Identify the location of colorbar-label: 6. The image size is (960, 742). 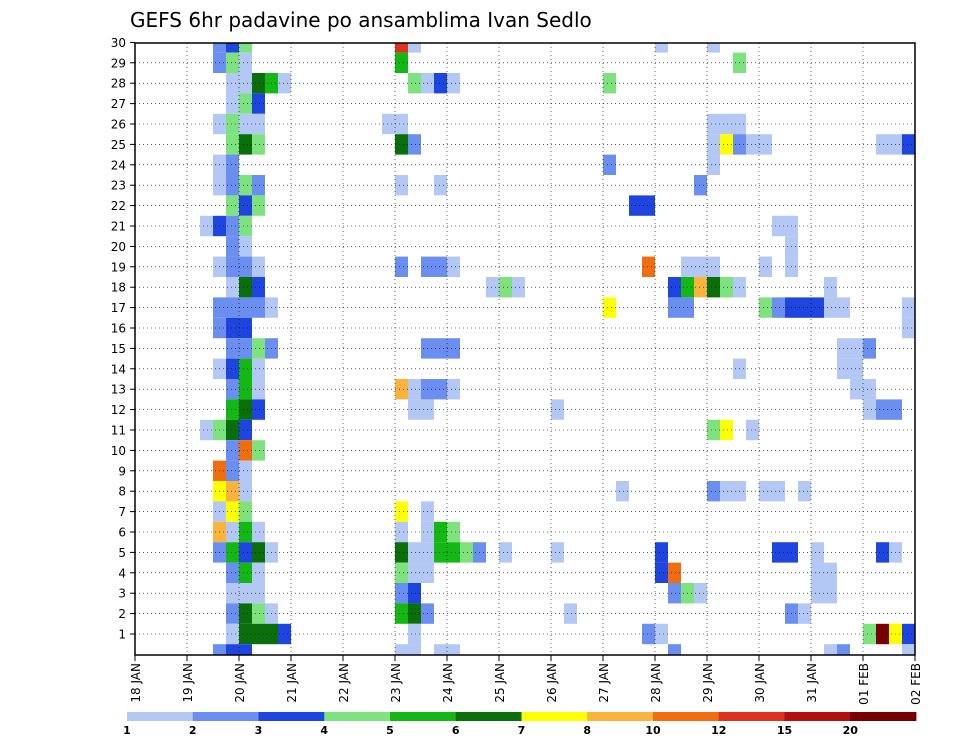
(456, 730).